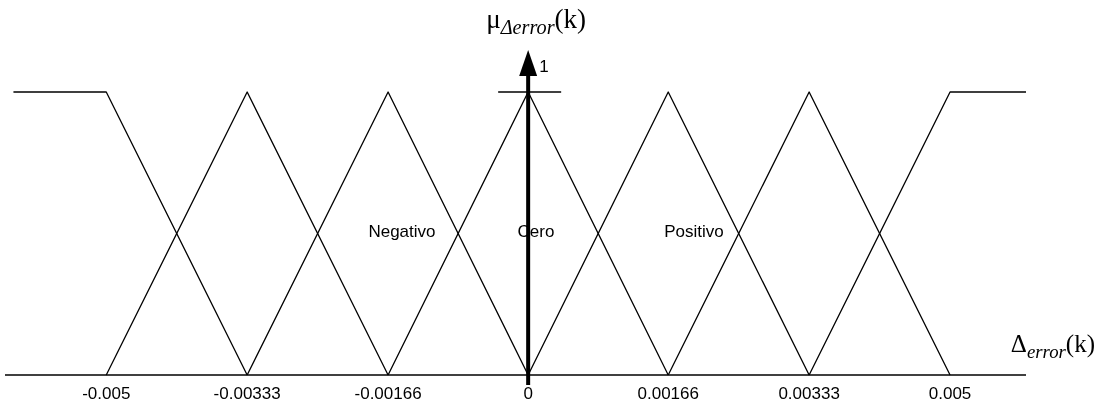 The image size is (1099, 414). Describe the element at coordinates (388, 393) in the screenshot. I see `x-tick-label: -0.00166` at that location.